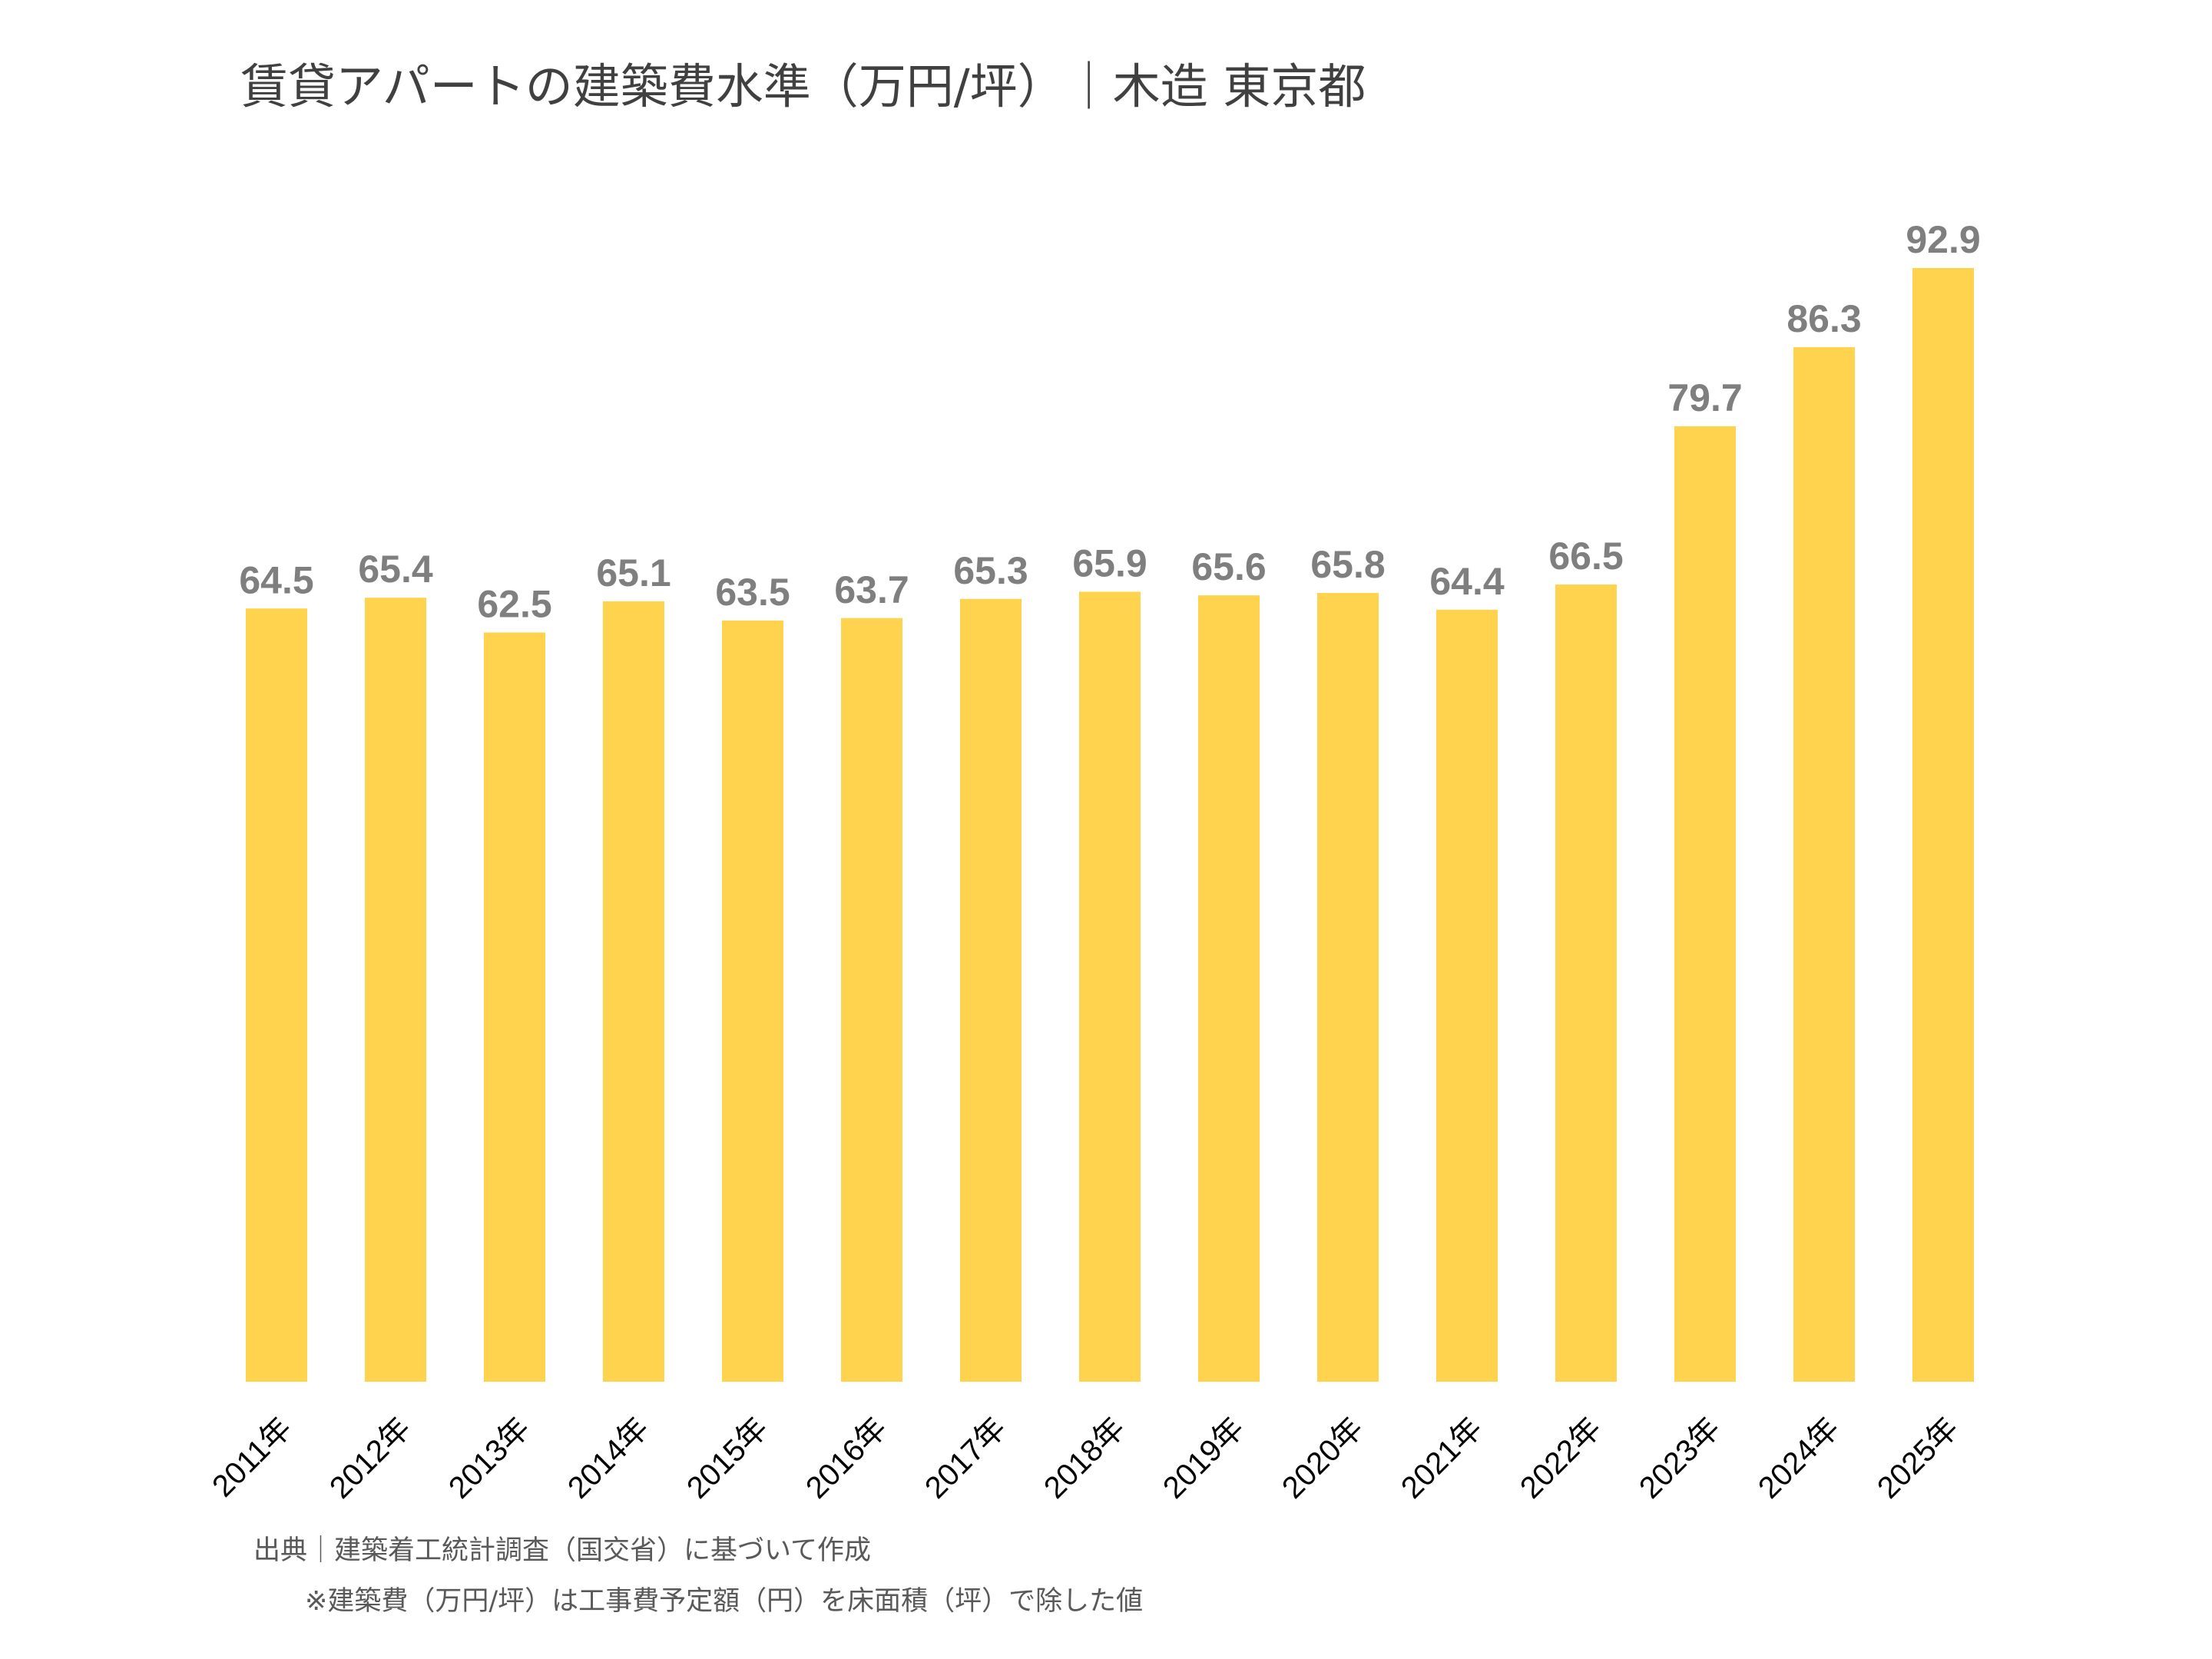 This screenshot has height=1659, width=2212. What do you see at coordinates (1799, 1458) in the screenshot?
I see `x-tick-label: 2024年` at bounding box center [1799, 1458].